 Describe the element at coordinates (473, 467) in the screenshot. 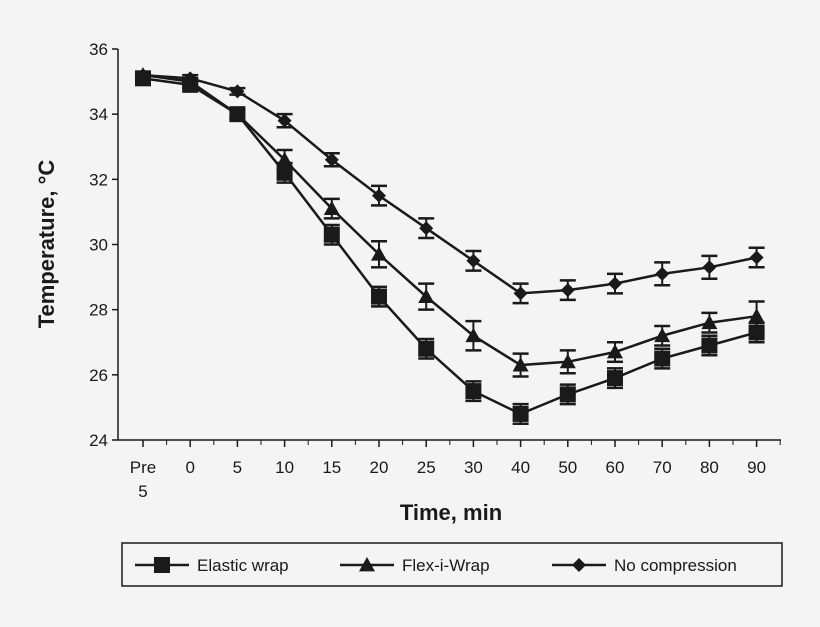

I see `x-tick-label: 30` at that location.